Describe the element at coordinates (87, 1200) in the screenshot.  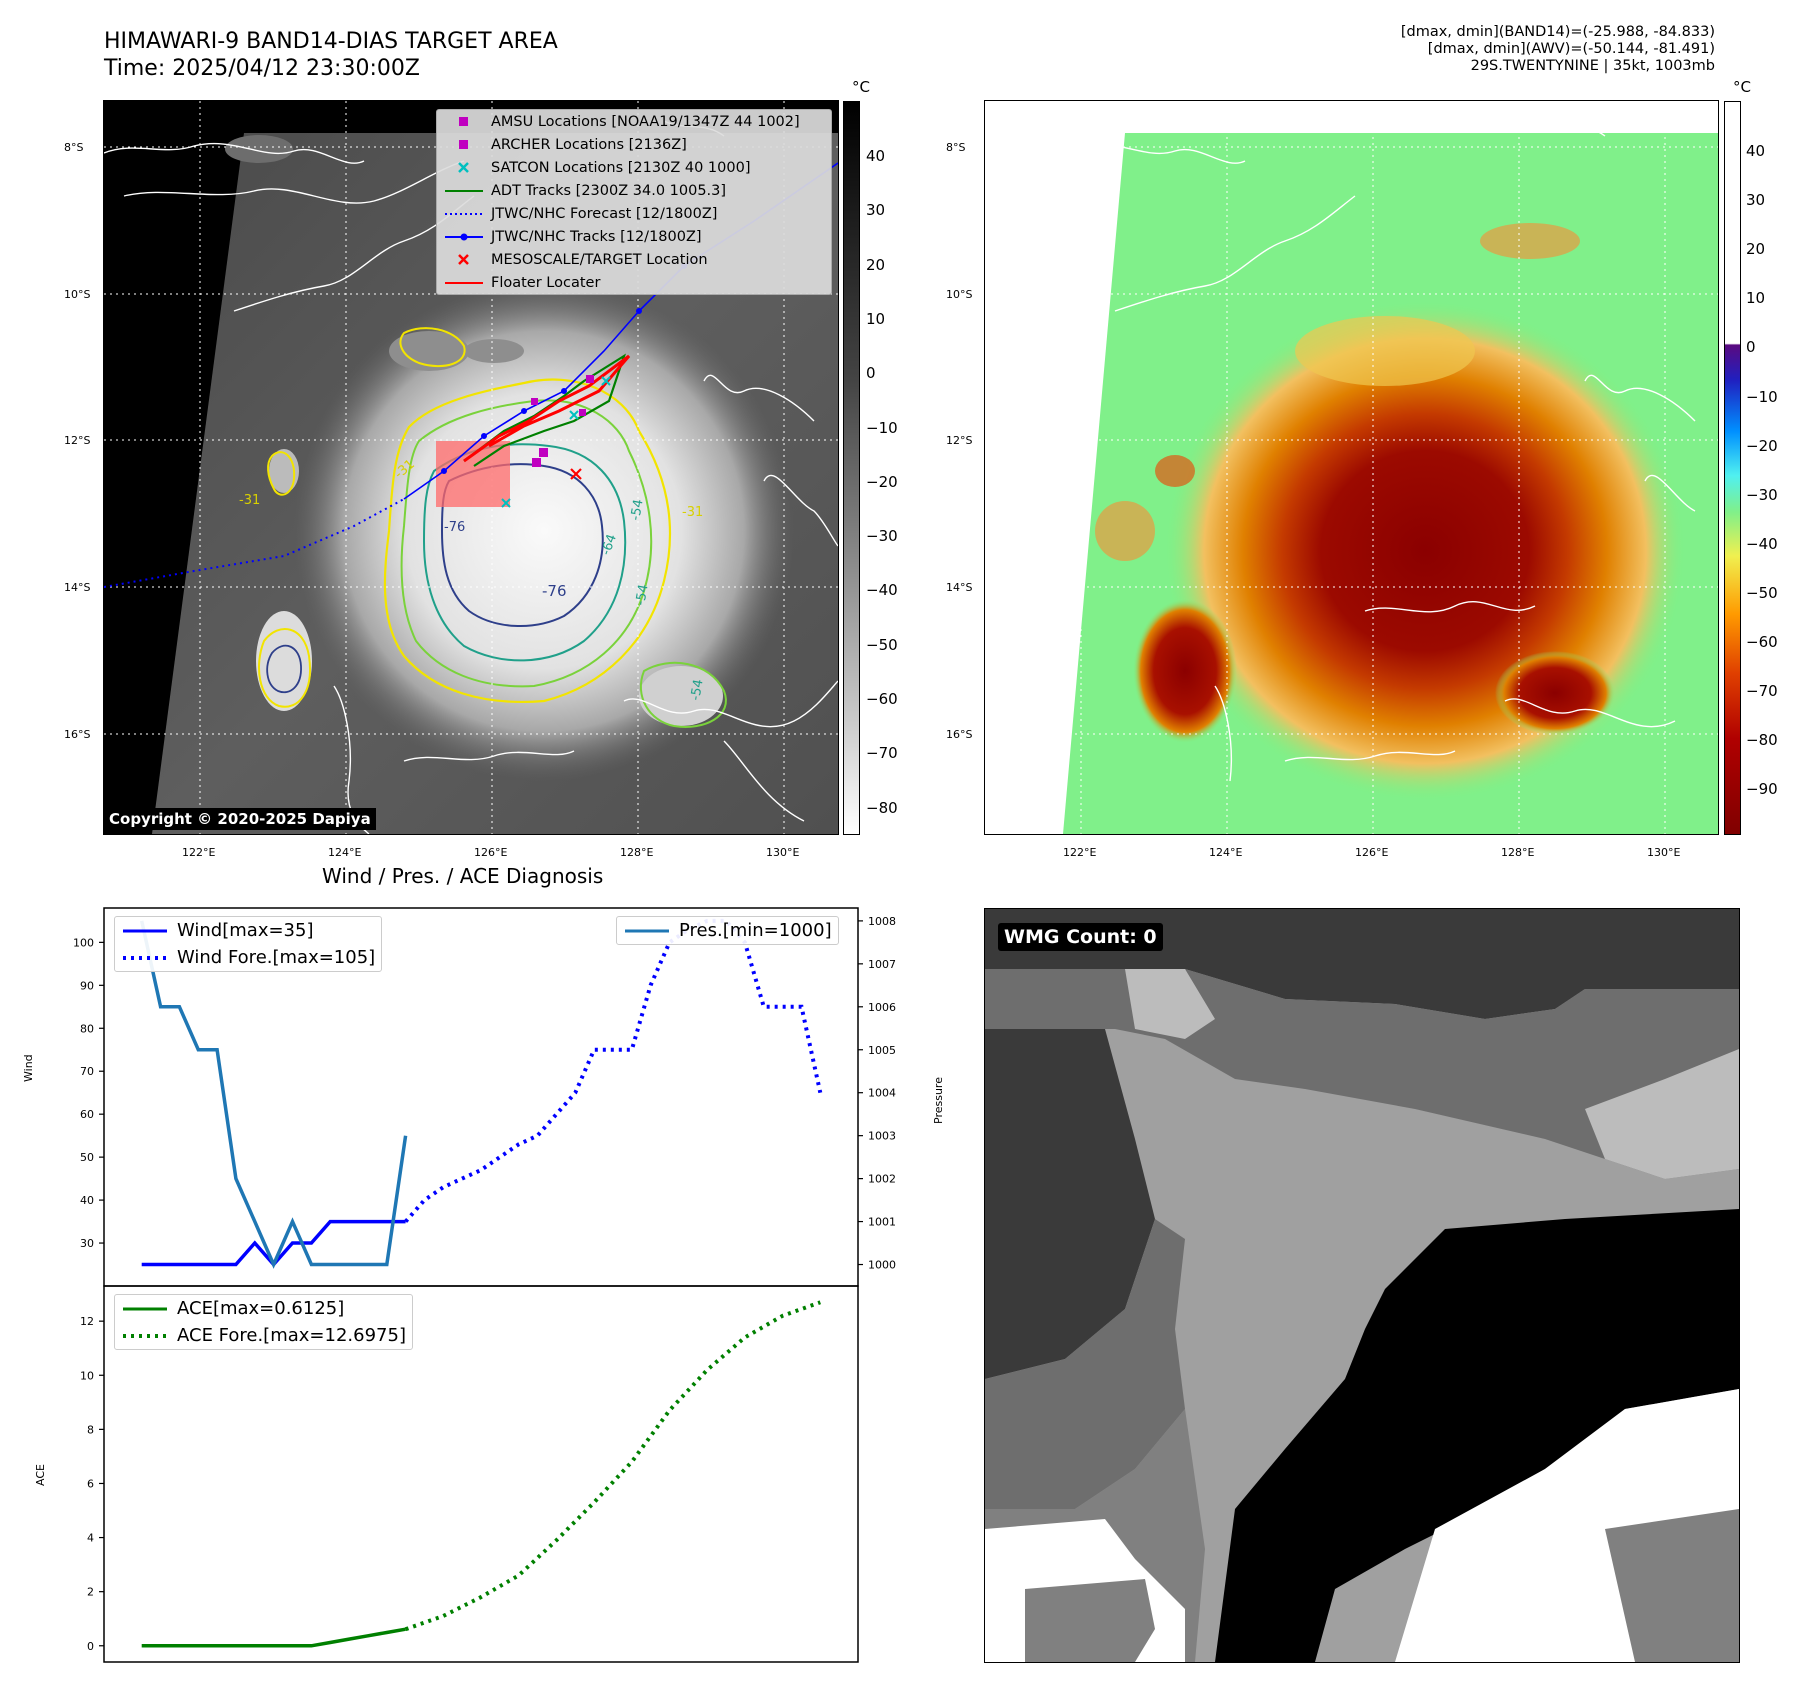
I see `wind-tick-label: 40` at that location.